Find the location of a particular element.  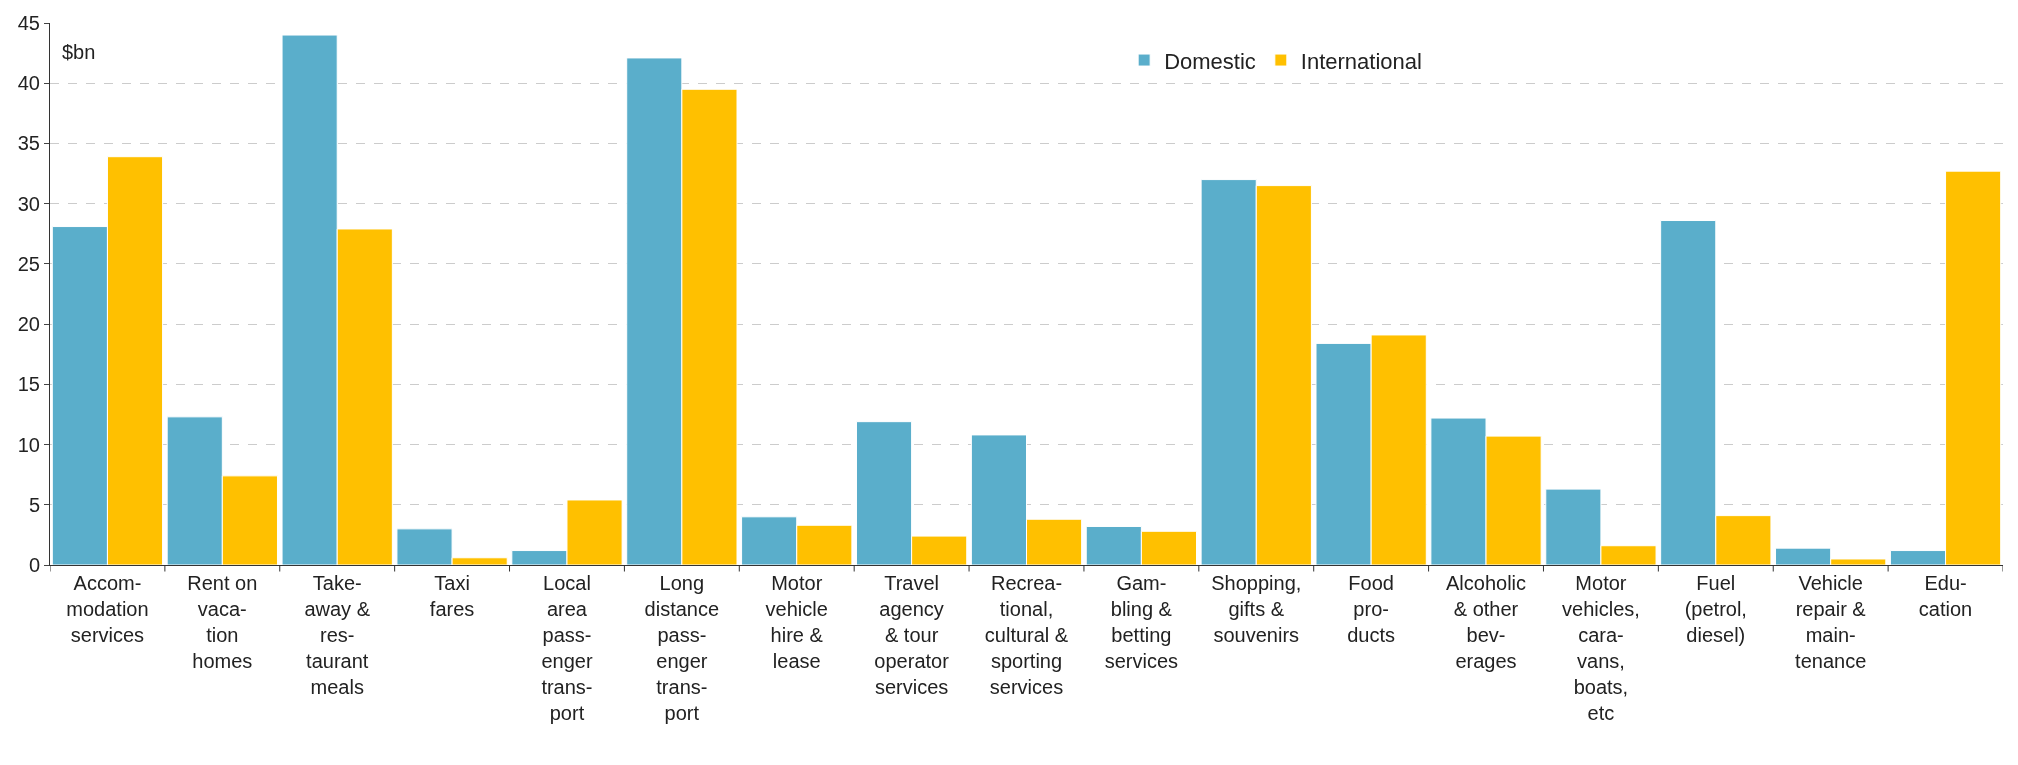

x-tick-label: Rent on vaca- tion homes is located at coordinates (222, 622).